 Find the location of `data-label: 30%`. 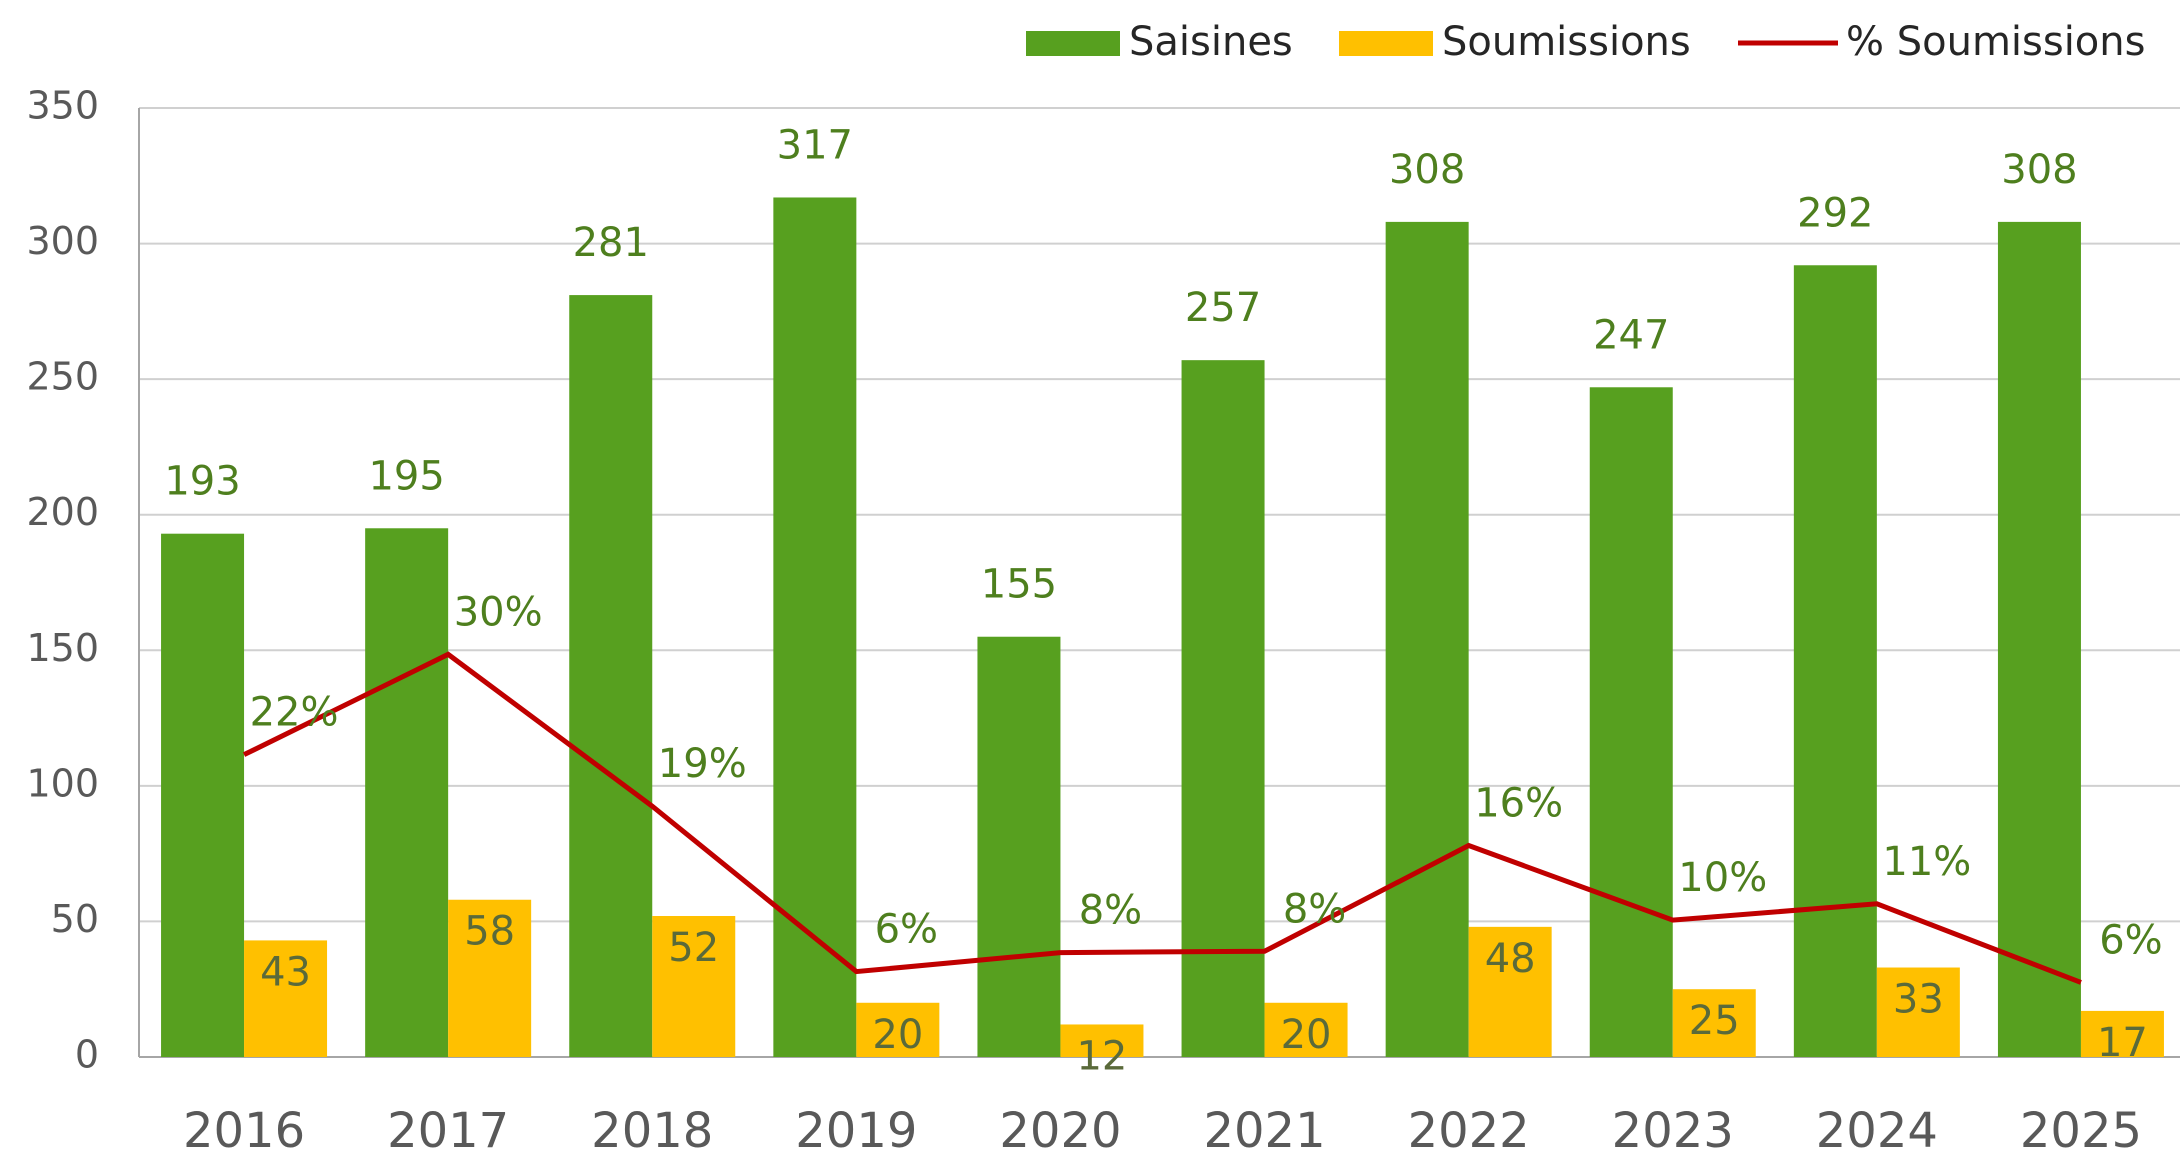

data-label: 30% is located at coordinates (498, 612).